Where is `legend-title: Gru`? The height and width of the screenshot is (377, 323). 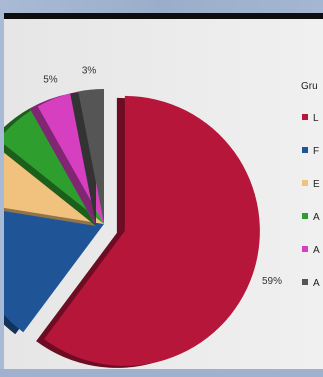 legend-title: Gru is located at coordinates (309, 86).